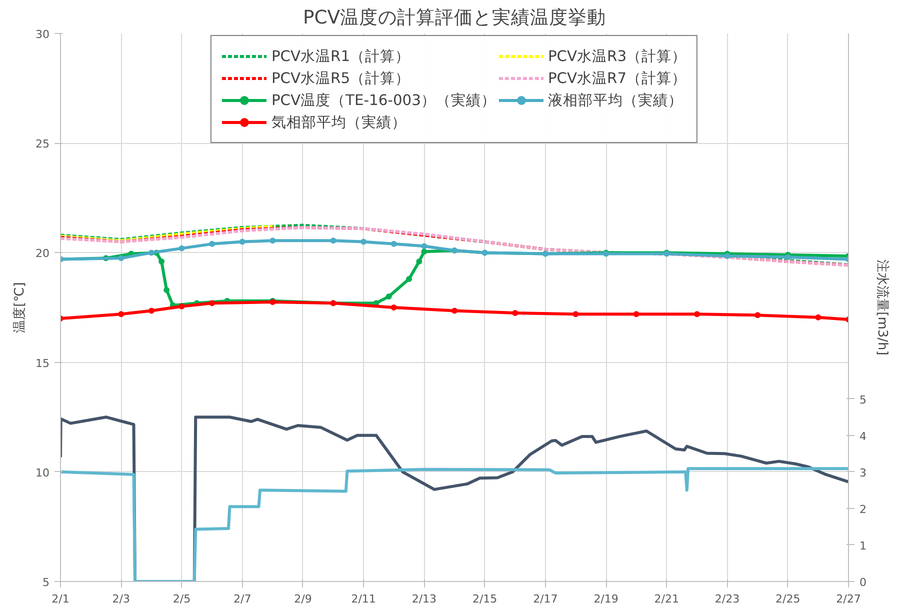 The width and height of the screenshot is (918, 608). What do you see at coordinates (882, 308) in the screenshot?
I see `y2-axis-title: 注水流量[m3/h]` at bounding box center [882, 308].